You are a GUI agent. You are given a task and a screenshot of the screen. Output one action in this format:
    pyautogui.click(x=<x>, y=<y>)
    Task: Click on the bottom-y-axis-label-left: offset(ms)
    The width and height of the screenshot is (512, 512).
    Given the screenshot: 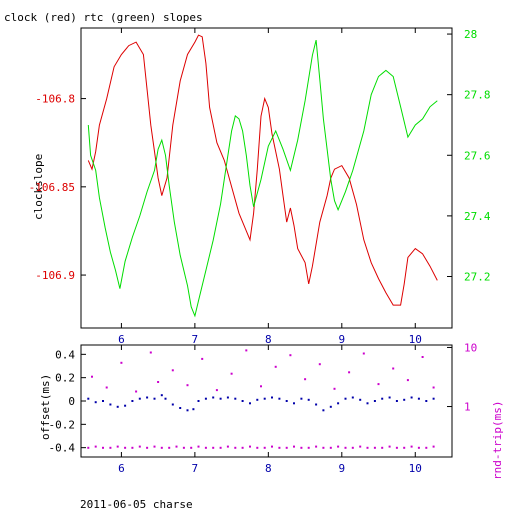 What is the action you would take?
    pyautogui.click(x=45, y=407)
    